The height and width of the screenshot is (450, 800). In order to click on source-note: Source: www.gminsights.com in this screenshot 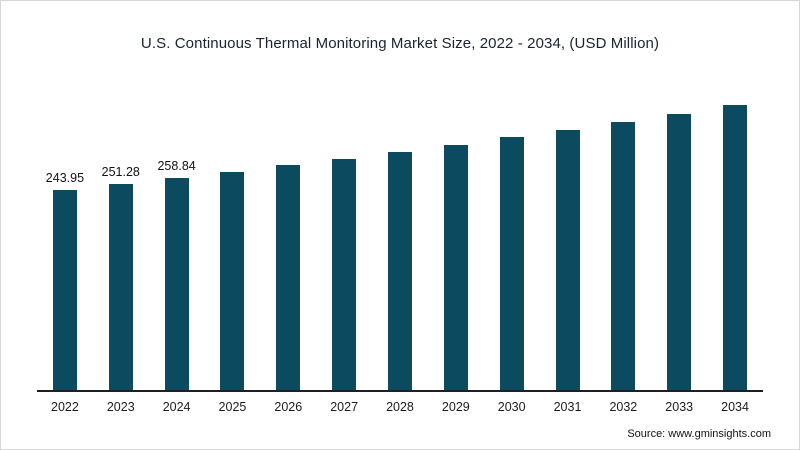, I will do `click(699, 434)`.